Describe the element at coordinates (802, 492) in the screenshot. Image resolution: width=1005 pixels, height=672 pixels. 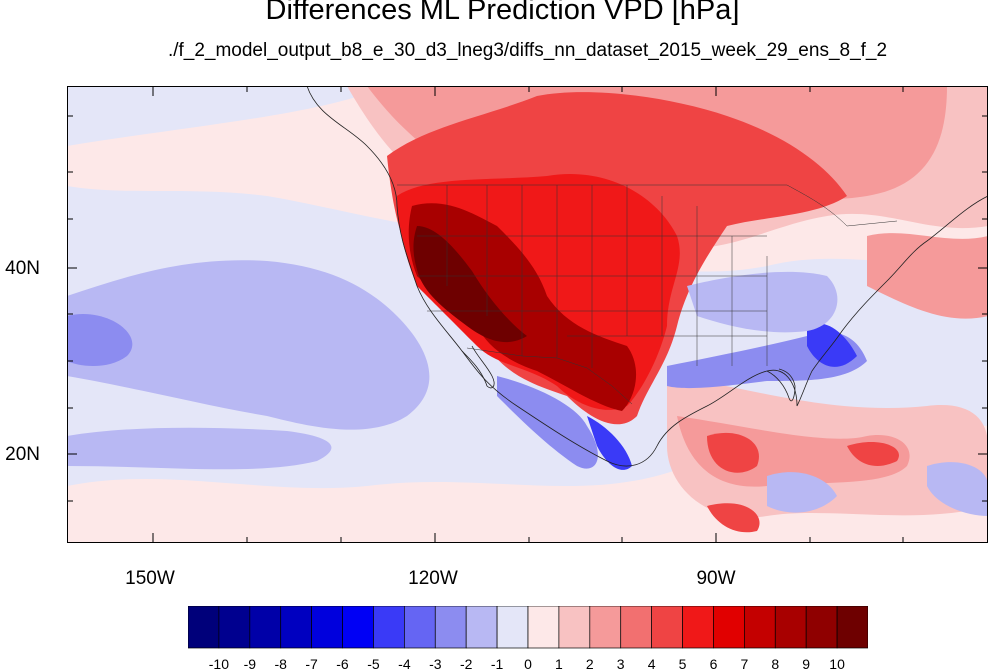
I see `field-blue-caribbean` at that location.